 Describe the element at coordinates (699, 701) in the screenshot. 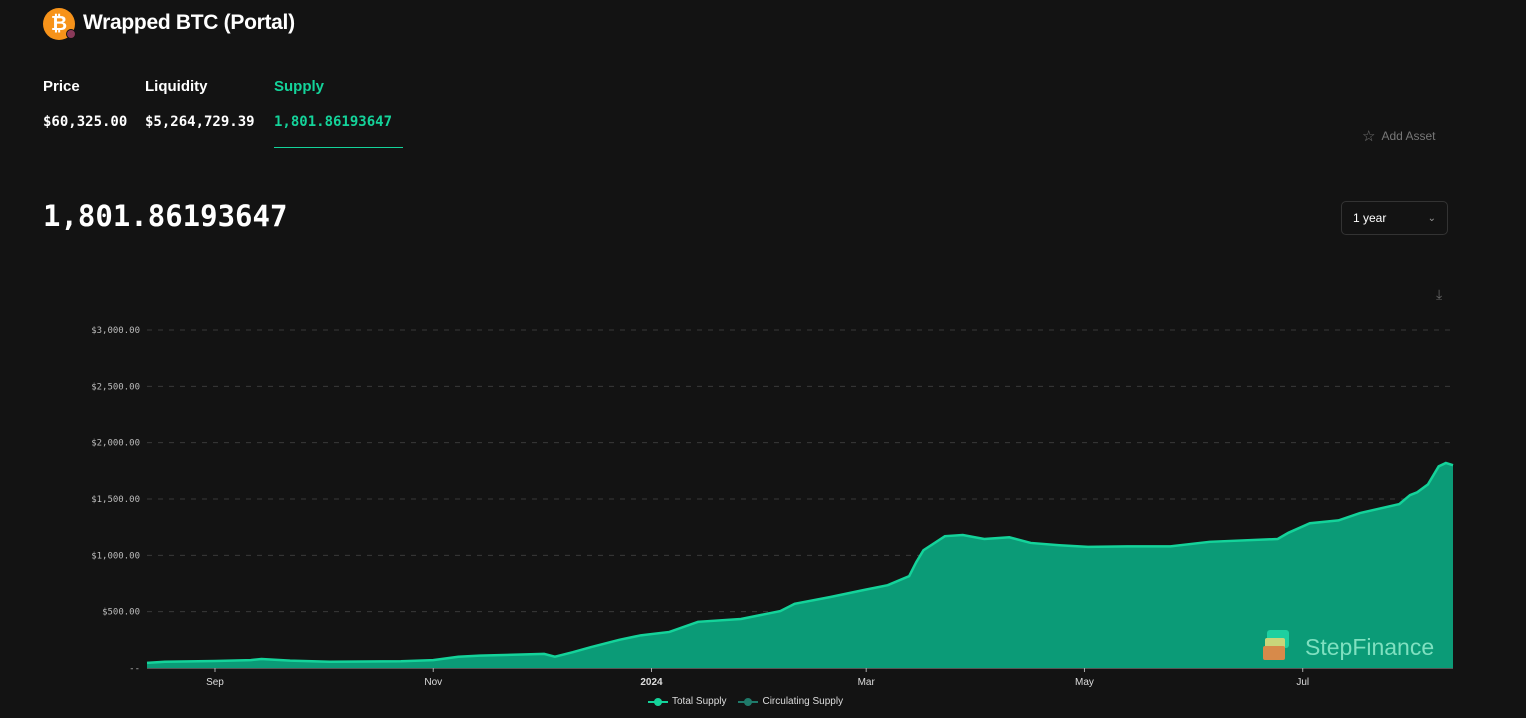

I see `legend-label: Total Supply` at that location.